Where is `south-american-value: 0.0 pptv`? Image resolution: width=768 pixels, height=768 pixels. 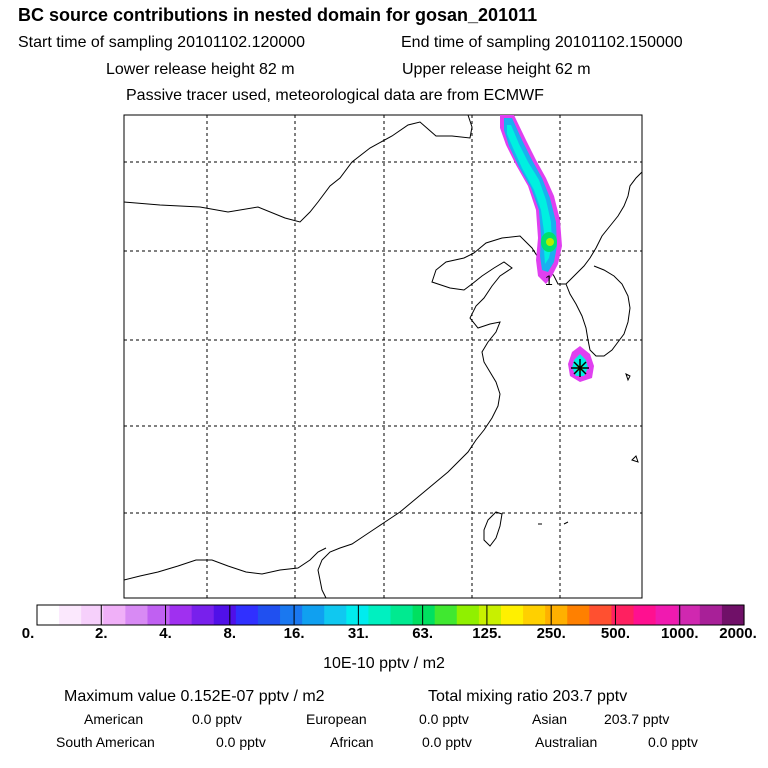
south-american-value: 0.0 pptv is located at coordinates (241, 742).